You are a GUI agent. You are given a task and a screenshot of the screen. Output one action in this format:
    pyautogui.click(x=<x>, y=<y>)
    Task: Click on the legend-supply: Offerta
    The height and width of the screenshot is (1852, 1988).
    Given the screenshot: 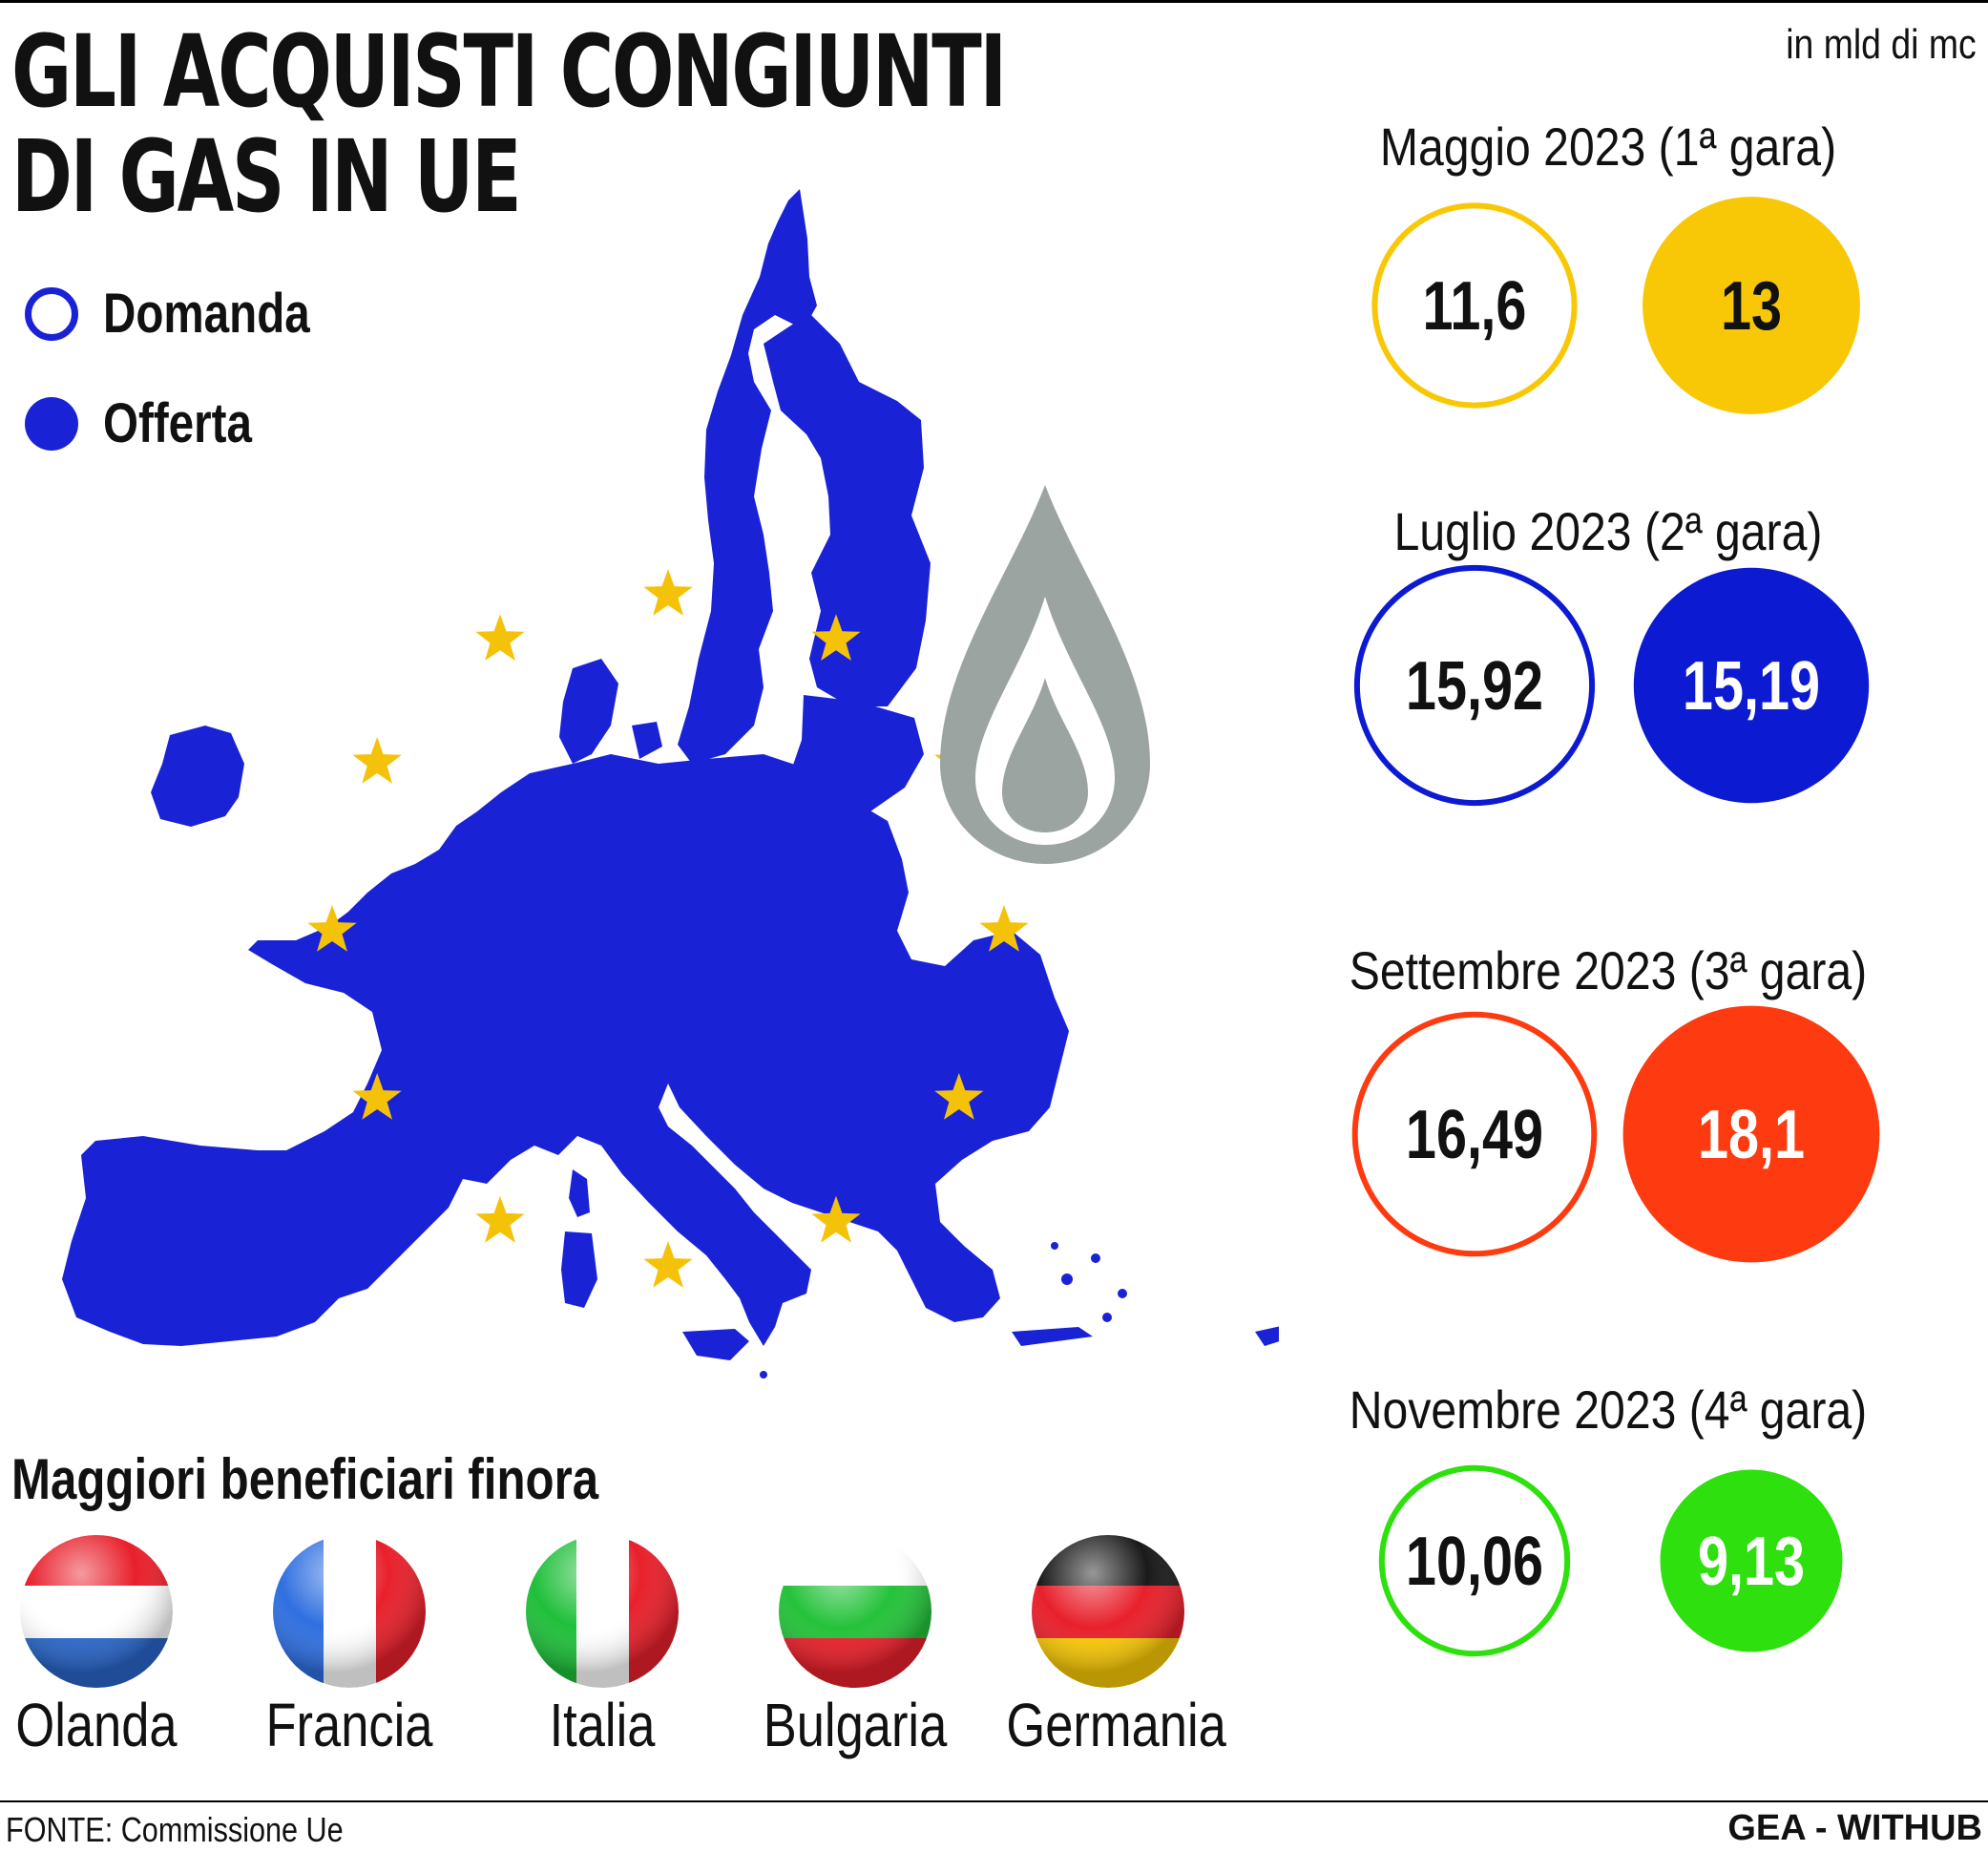 What is the action you would take?
    pyautogui.click(x=154, y=423)
    